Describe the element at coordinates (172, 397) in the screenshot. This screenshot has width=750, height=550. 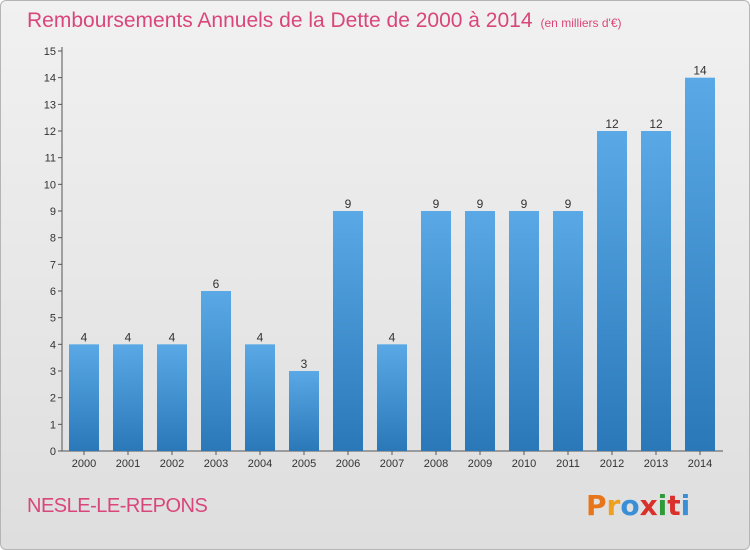
I see `bar-2002` at that location.